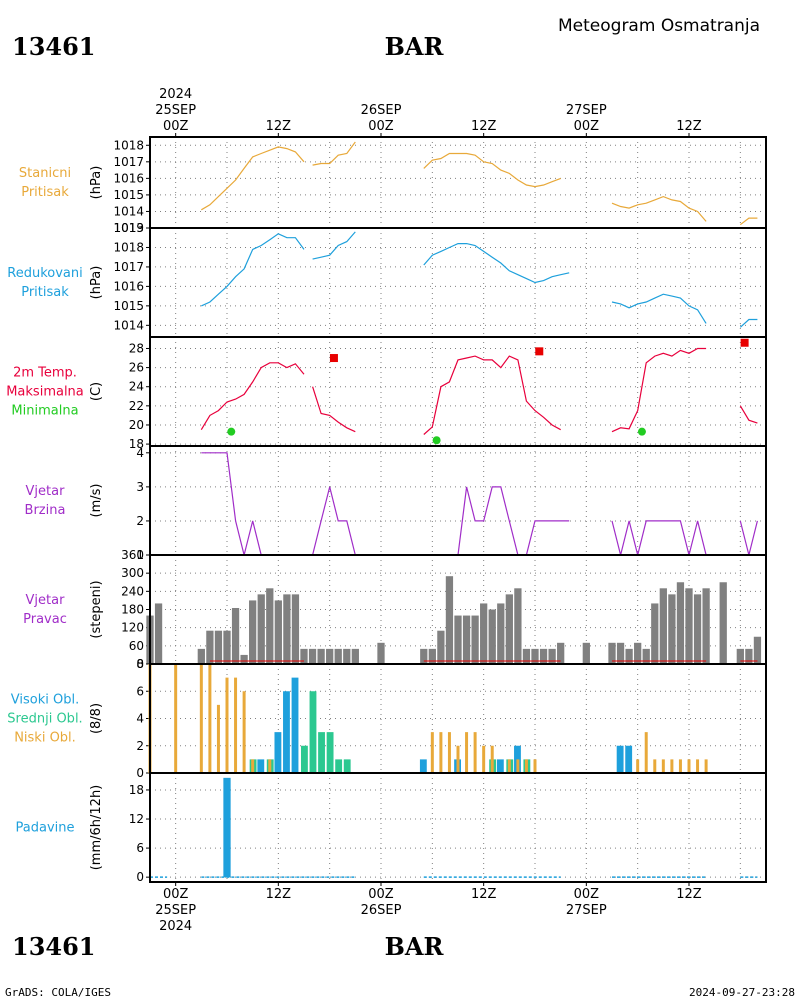 This screenshot has width=800, height=1000. Describe the element at coordinates (44, 719) in the screenshot. I see `panel-label: Srednji Obl.` at that location.